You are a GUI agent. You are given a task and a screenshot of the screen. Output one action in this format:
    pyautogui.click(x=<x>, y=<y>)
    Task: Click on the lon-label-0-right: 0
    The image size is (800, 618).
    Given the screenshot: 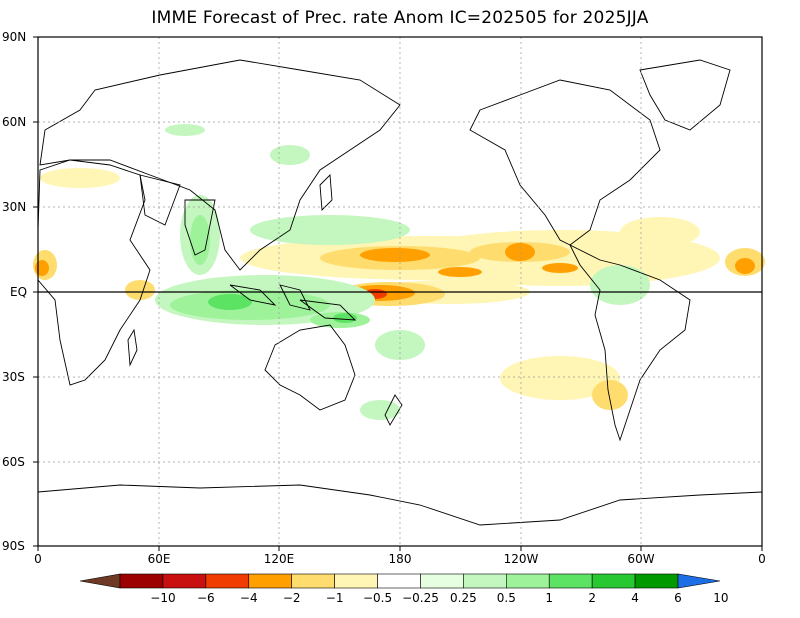 What is the action you would take?
    pyautogui.click(x=762, y=559)
    